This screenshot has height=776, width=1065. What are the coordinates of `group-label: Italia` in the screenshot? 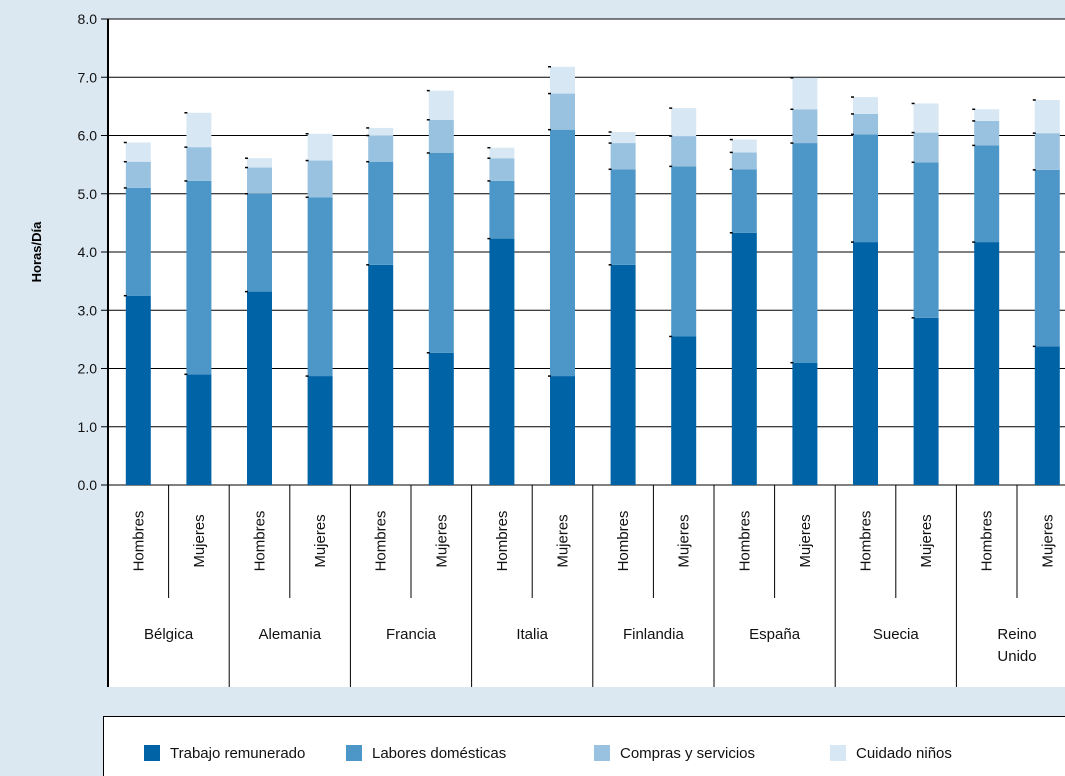 It's located at (532, 634).